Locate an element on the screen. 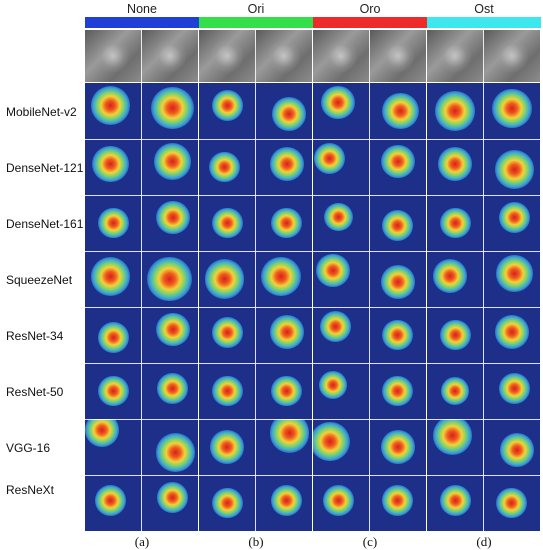 The width and height of the screenshot is (543, 550). column-color-bar-none is located at coordinates (142, 22).